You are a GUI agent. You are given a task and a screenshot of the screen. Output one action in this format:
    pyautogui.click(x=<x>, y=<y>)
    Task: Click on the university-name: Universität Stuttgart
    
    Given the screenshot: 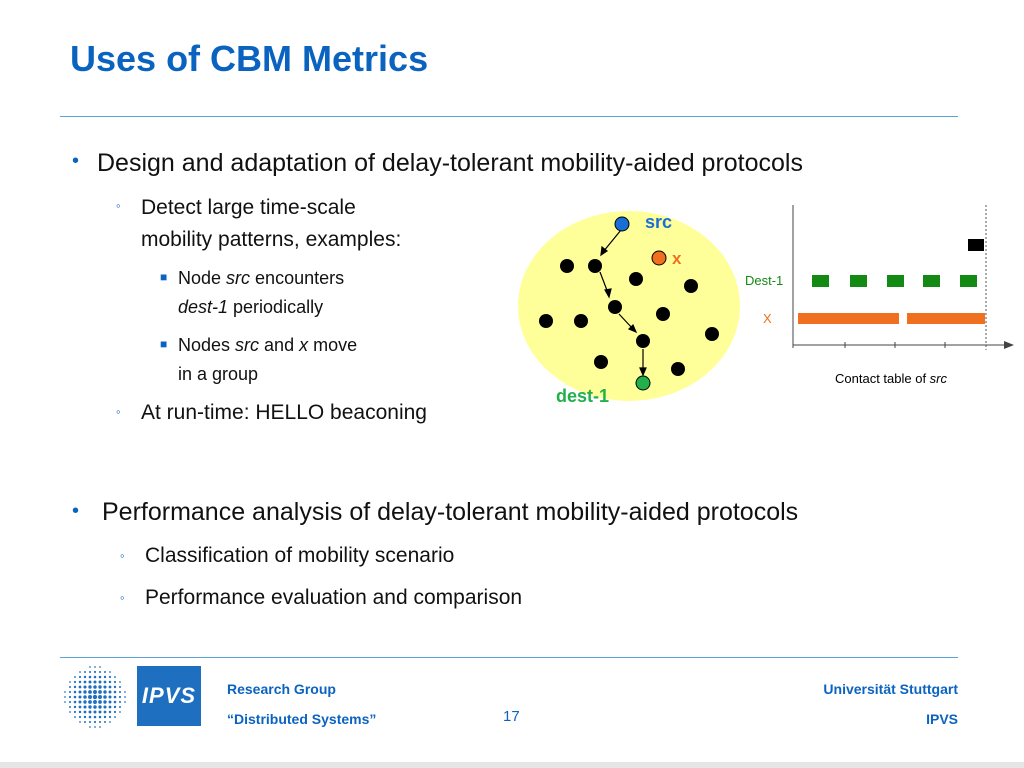 What is the action you would take?
    pyautogui.click(x=890, y=689)
    